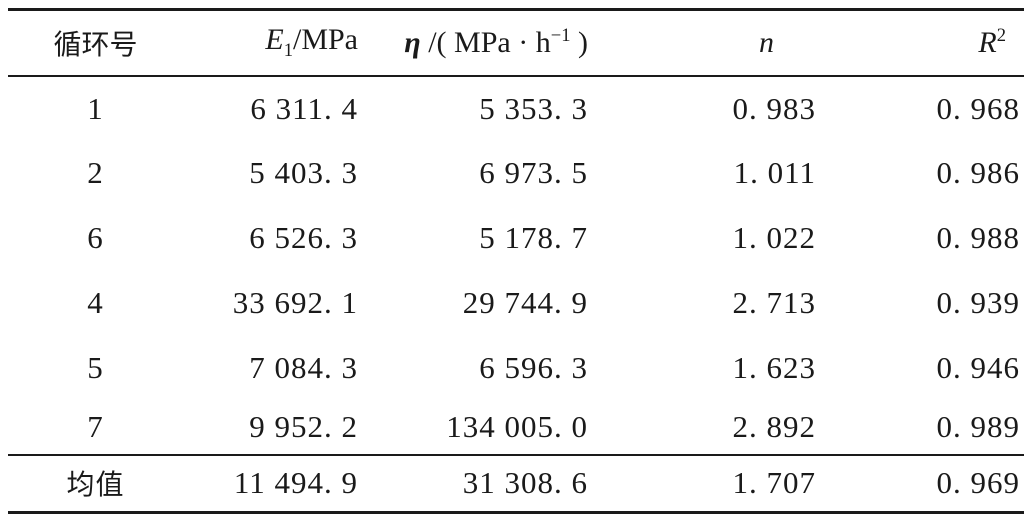 This screenshot has height=528, width=1024. I want to click on cell-eta: 5 353. 3, so click(533, 108).